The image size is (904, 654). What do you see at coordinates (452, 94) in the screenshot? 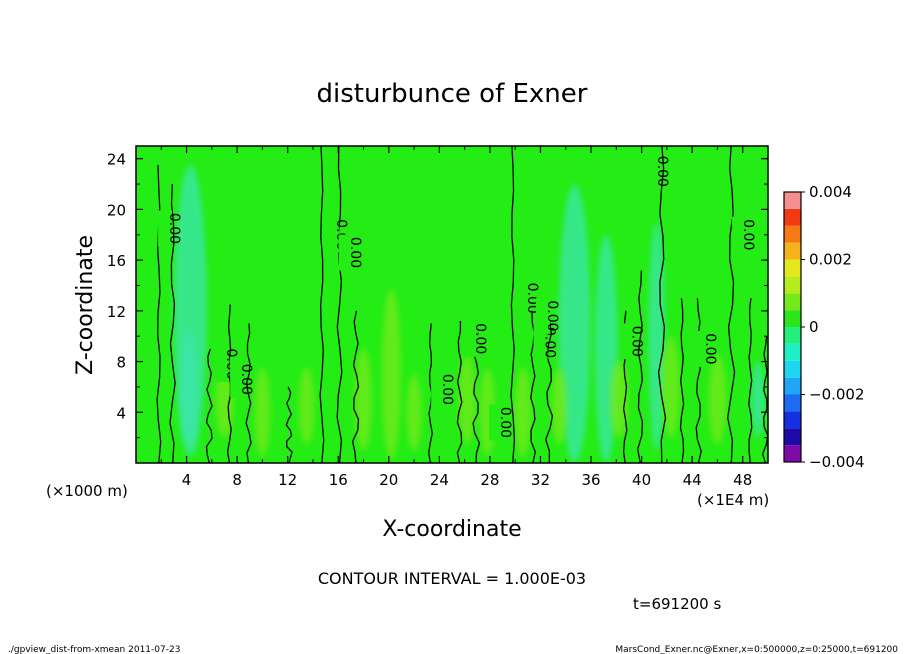
I see `chart-title: disturbunce of Exner` at bounding box center [452, 94].